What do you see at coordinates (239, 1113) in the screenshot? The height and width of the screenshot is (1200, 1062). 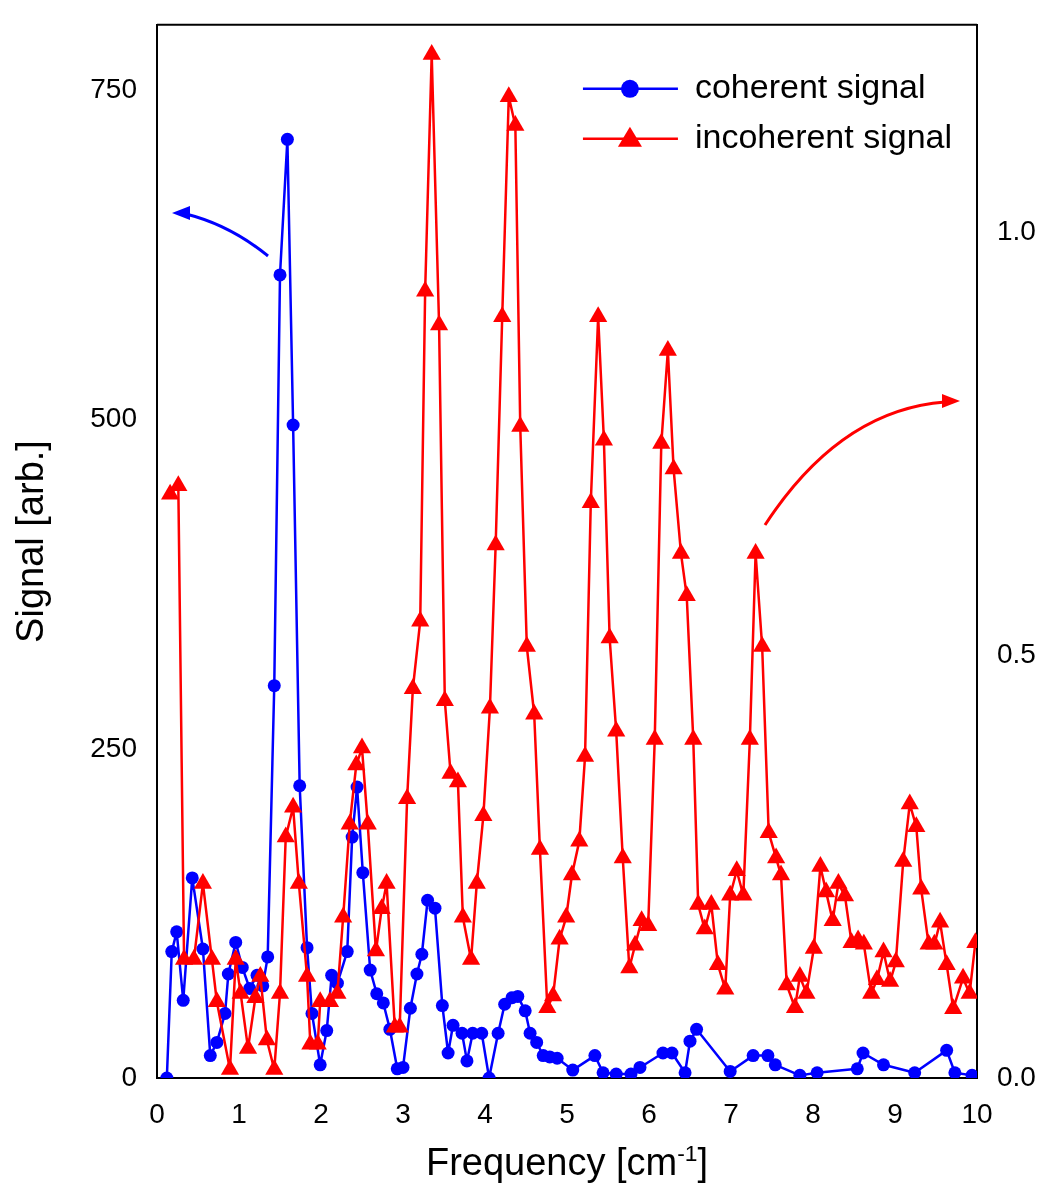 I see `x-tick-label: 1` at bounding box center [239, 1113].